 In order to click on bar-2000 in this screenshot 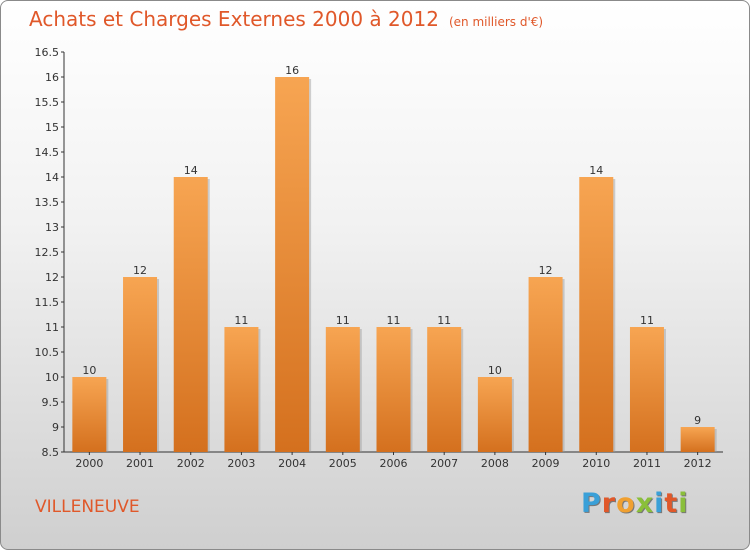, I will do `click(89, 414)`.